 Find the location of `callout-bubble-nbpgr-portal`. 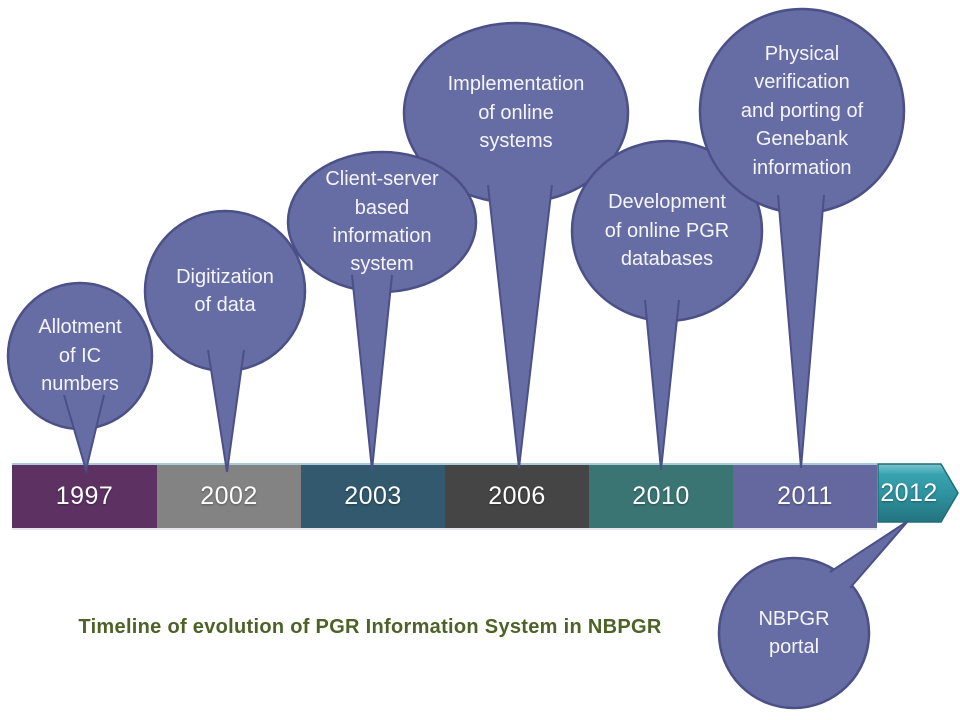

callout-bubble-nbpgr-portal is located at coordinates (794, 633).